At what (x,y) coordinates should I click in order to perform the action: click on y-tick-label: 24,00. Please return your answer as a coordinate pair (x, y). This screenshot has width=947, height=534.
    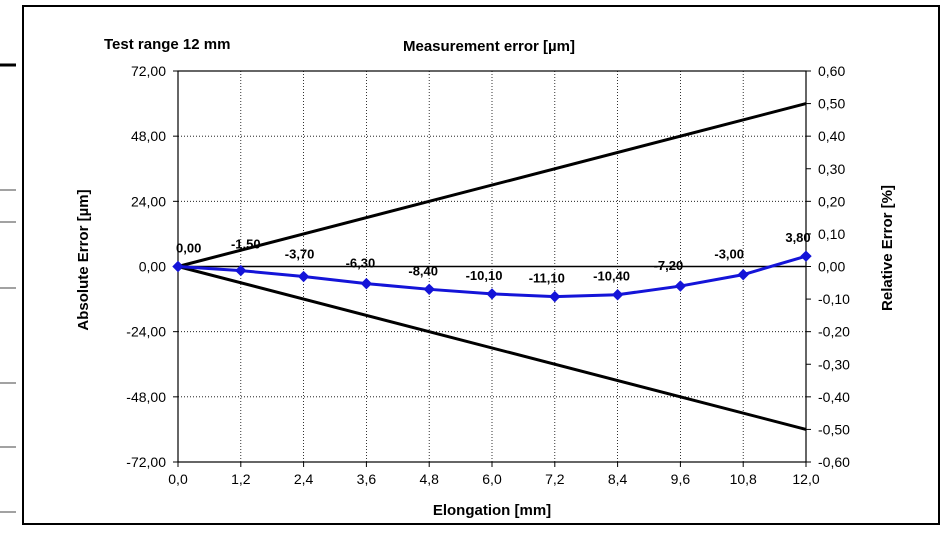
    Looking at the image, I should click on (148, 201).